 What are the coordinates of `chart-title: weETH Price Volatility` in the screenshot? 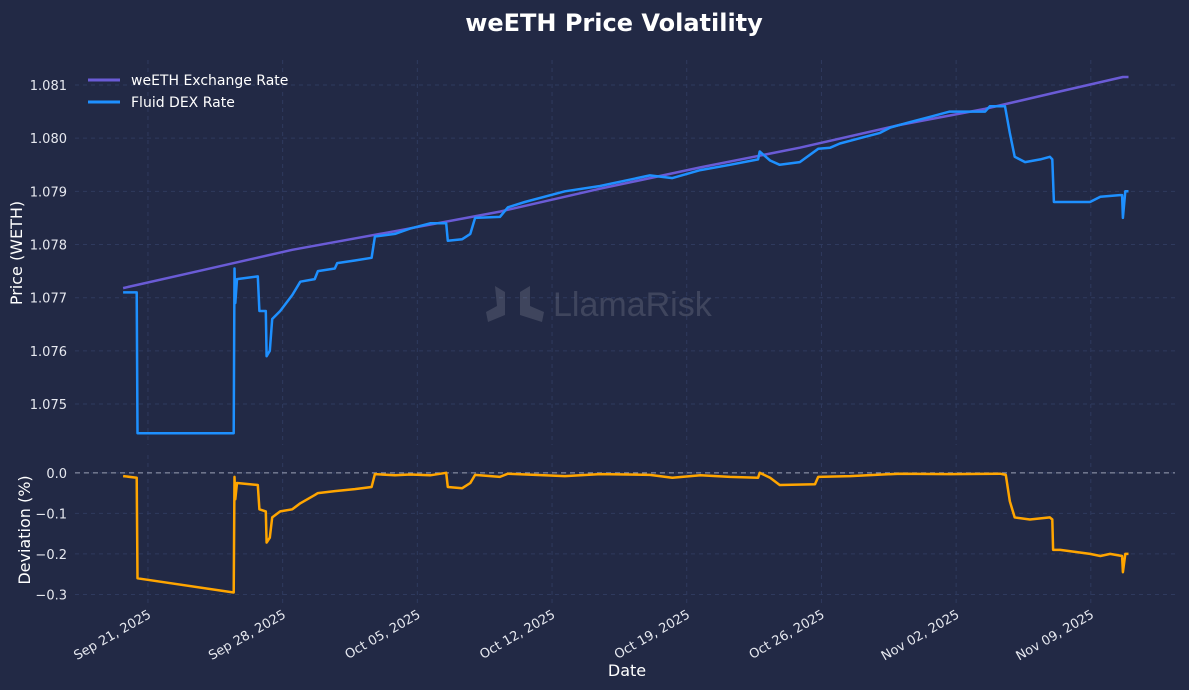 It's located at (614, 23).